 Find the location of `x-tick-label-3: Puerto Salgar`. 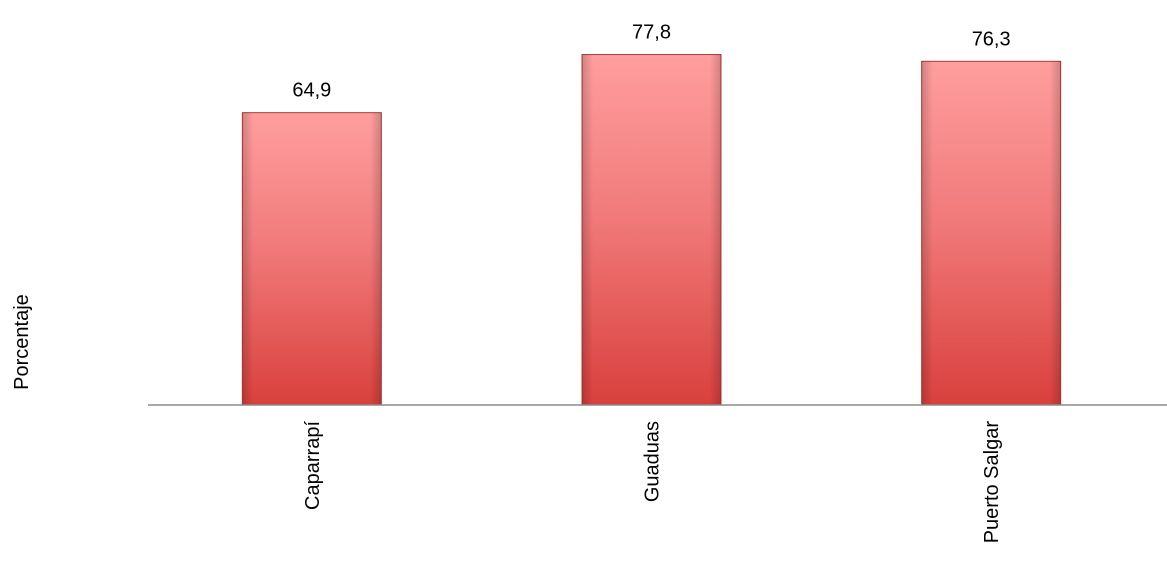

x-tick-label-3: Puerto Salgar is located at coordinates (992, 482).